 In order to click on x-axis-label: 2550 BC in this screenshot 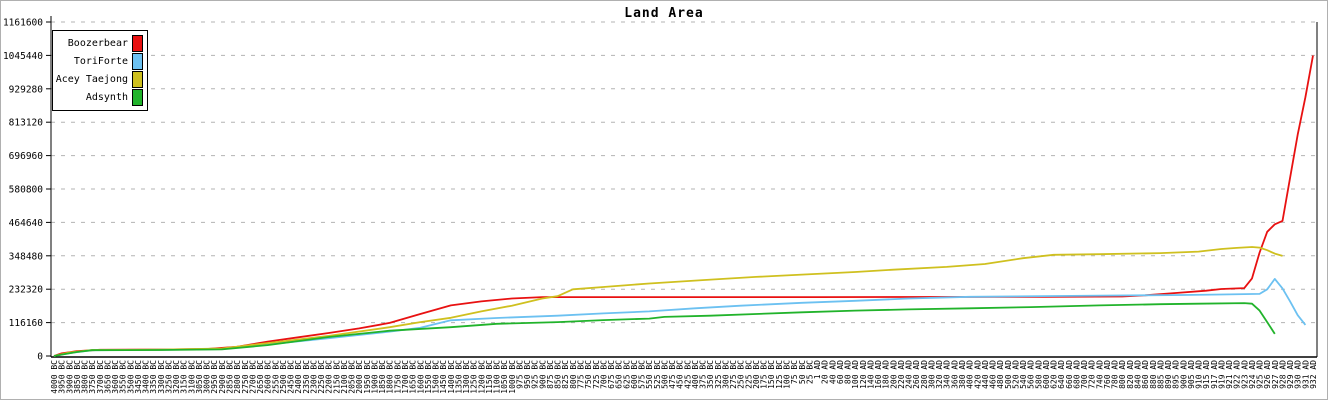, I will do `click(275, 377)`.